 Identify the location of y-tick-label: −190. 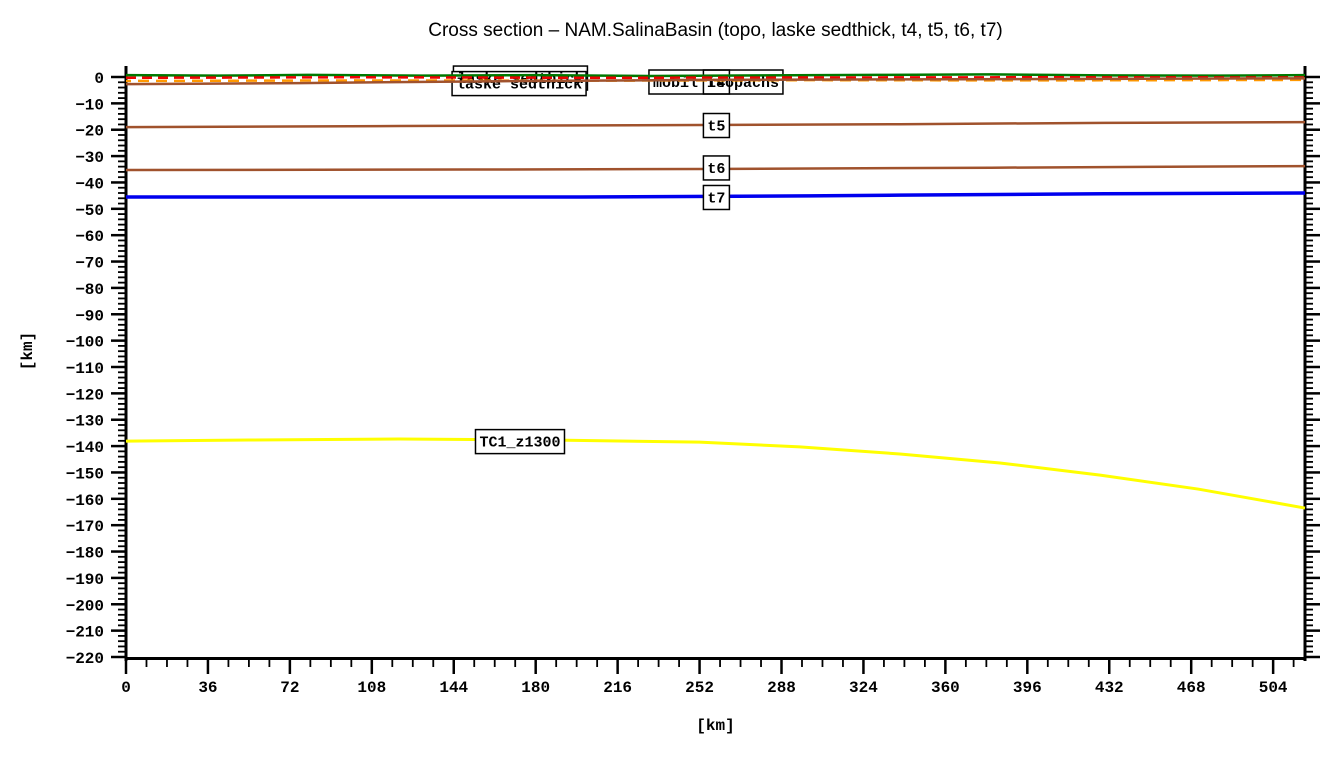
(85, 580).